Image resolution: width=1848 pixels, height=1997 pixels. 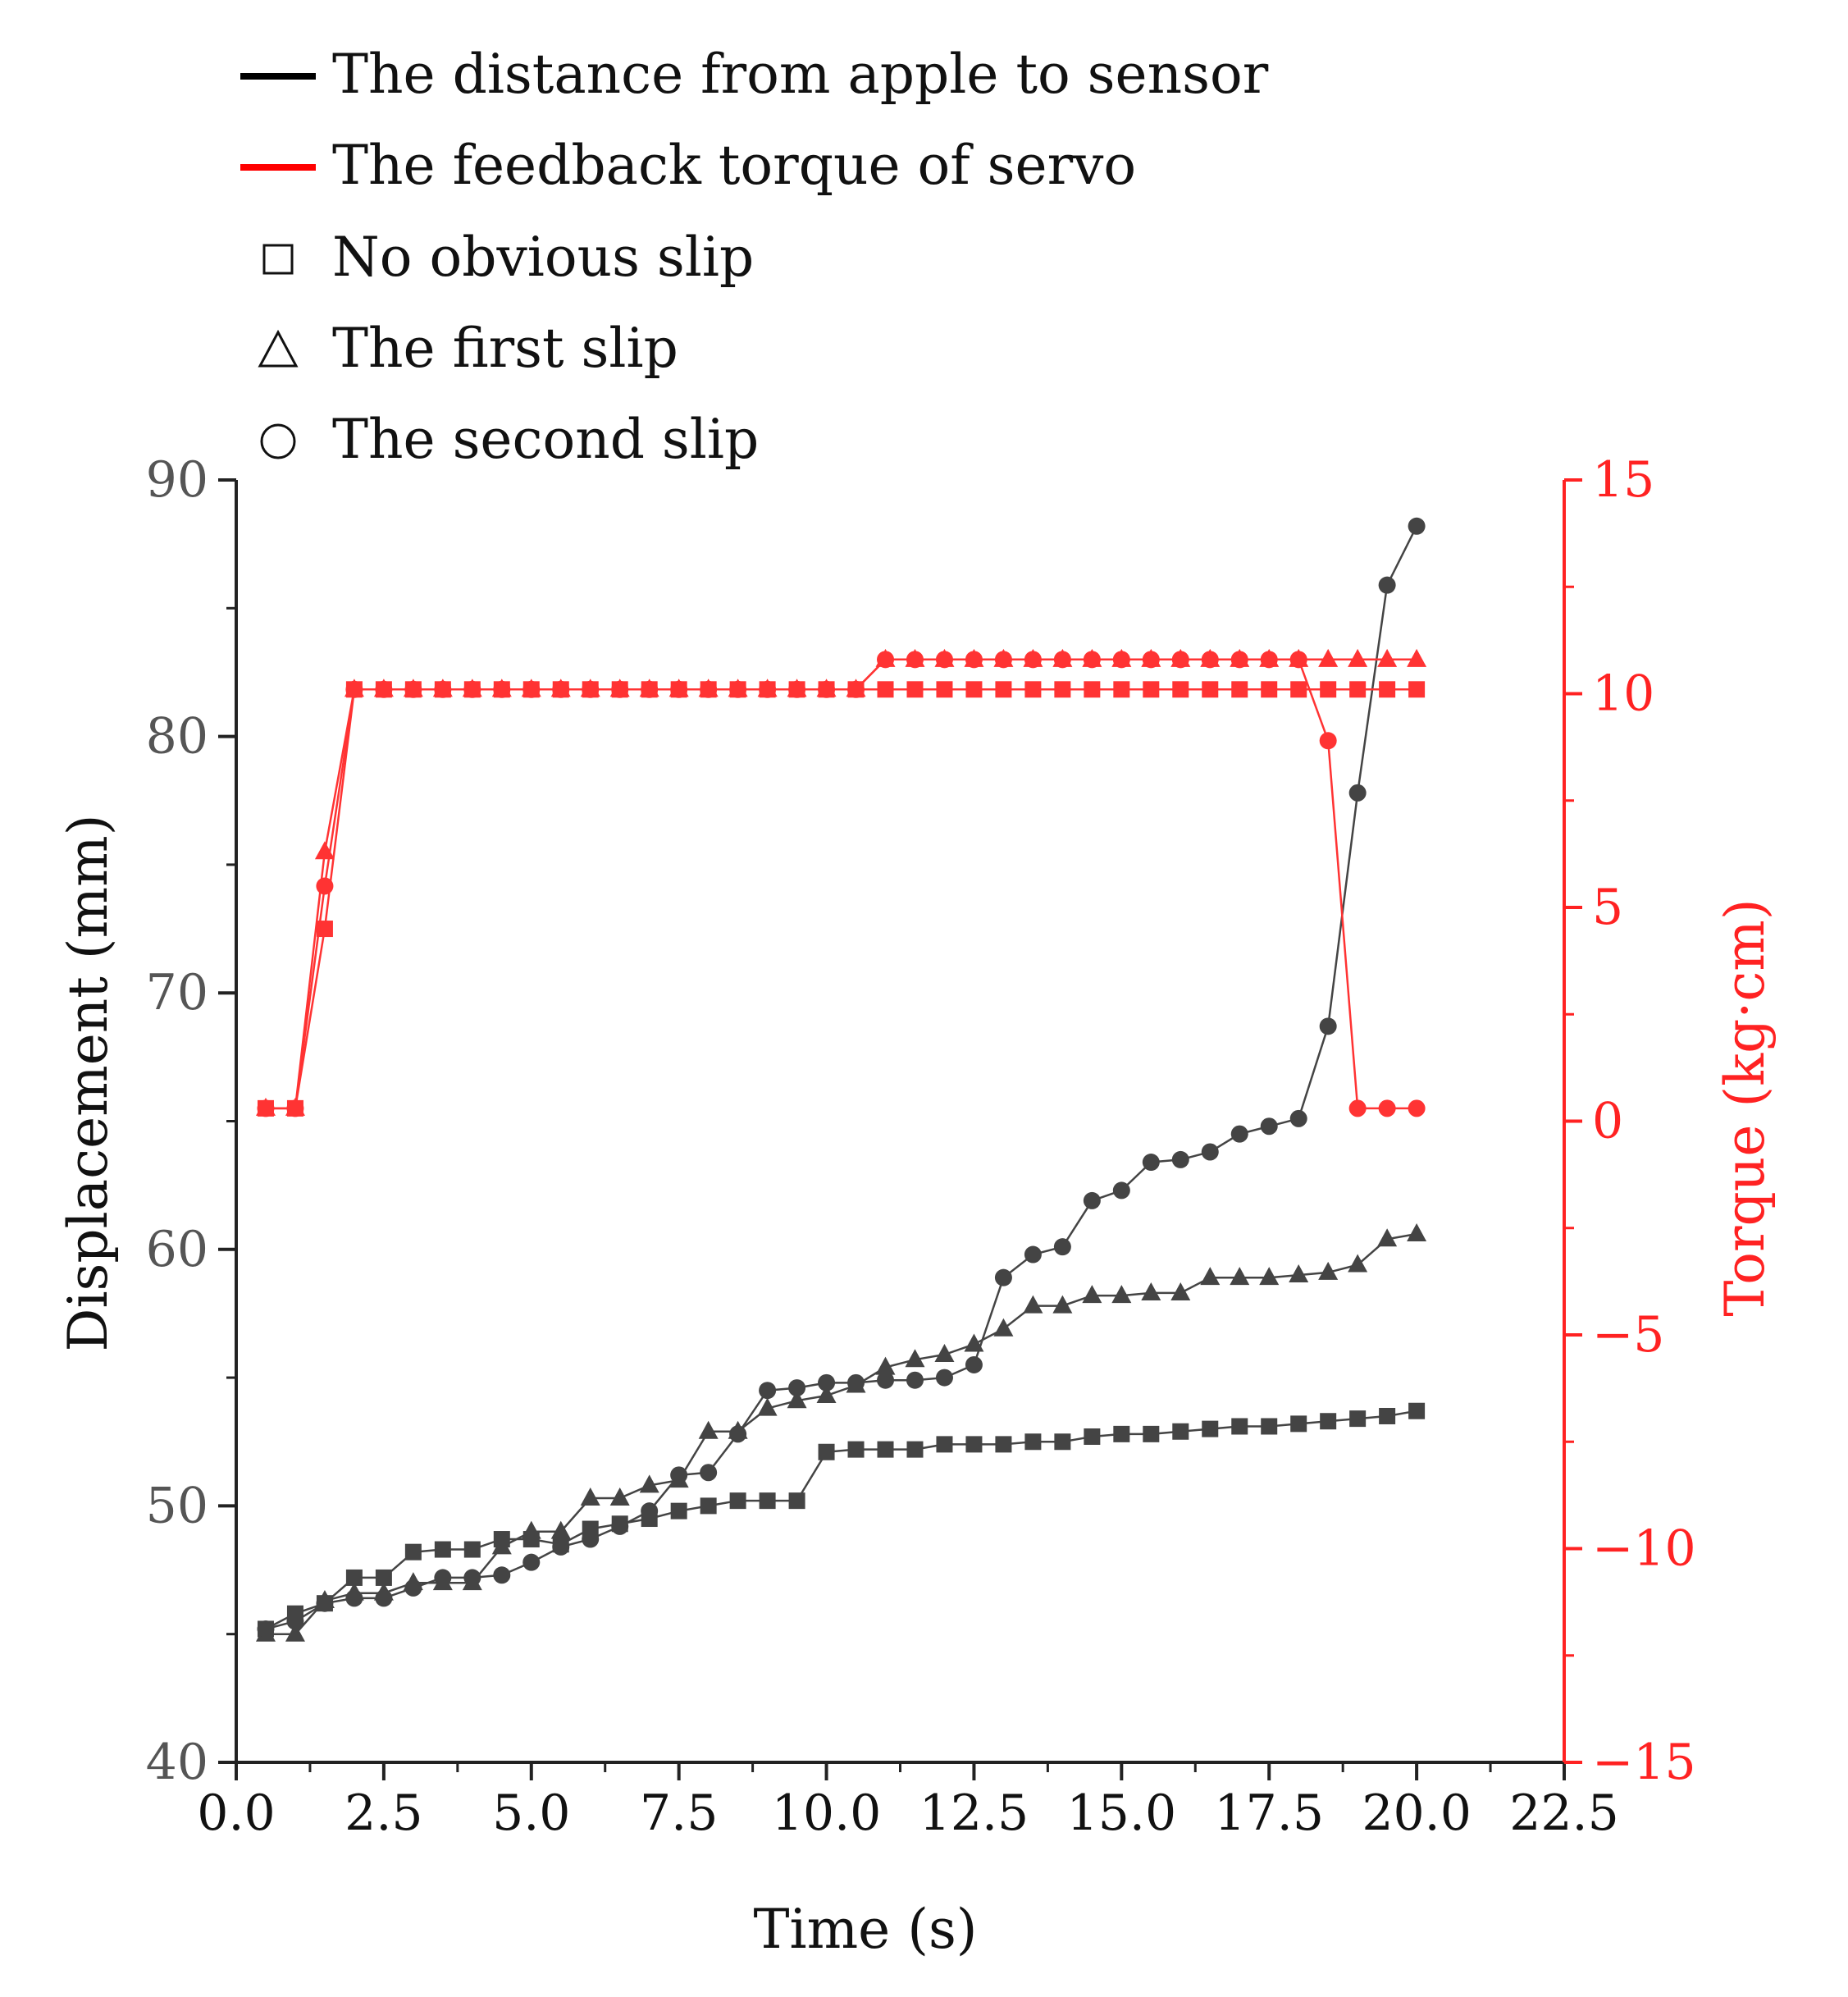 What do you see at coordinates (545, 439) in the screenshot?
I see `legend-label-second-slip: The second slip` at bounding box center [545, 439].